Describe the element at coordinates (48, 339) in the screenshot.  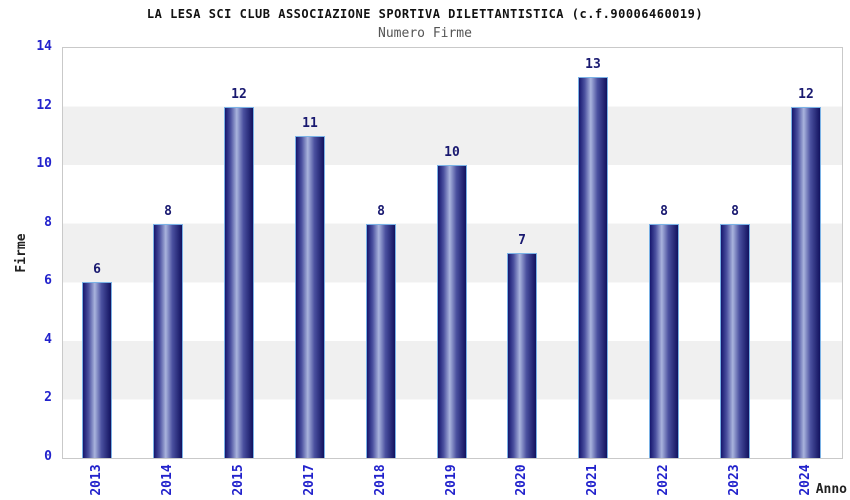
I see `y-tick-label: 4` at that location.